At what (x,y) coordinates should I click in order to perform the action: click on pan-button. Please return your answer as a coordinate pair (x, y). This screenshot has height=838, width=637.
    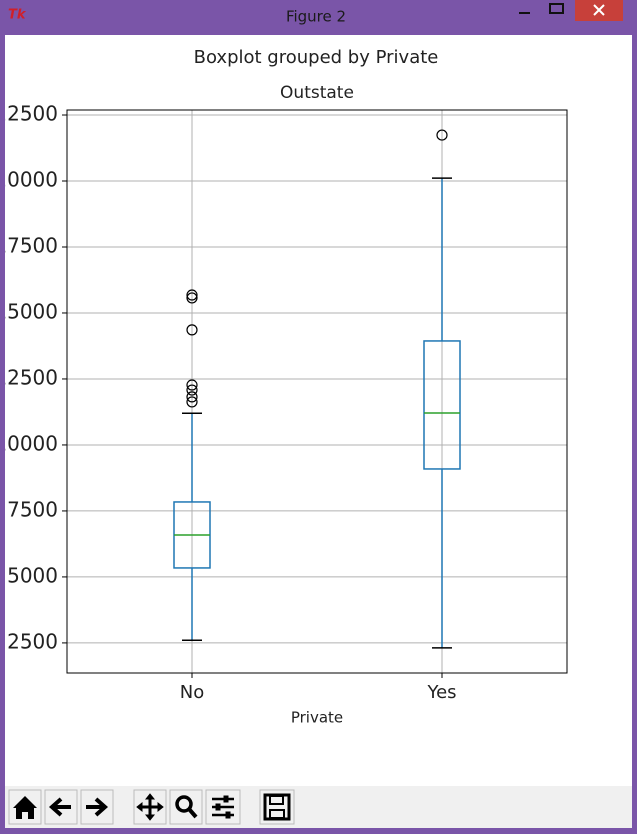
    Looking at the image, I should click on (150, 807).